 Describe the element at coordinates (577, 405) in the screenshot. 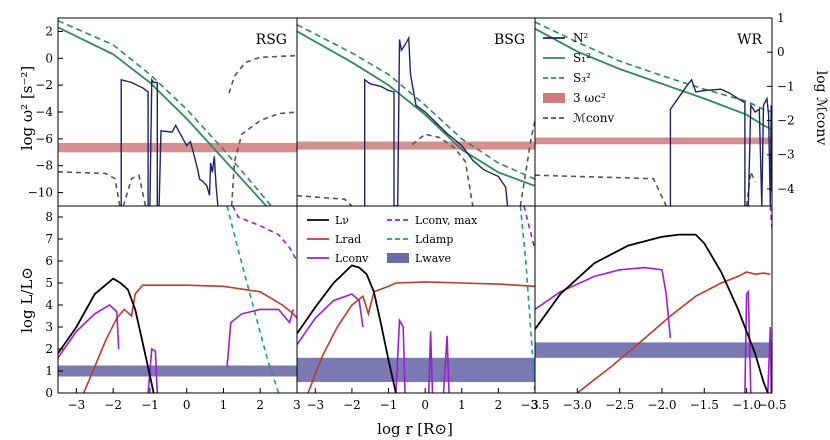

I see `x-tick-label: −3.0` at that location.